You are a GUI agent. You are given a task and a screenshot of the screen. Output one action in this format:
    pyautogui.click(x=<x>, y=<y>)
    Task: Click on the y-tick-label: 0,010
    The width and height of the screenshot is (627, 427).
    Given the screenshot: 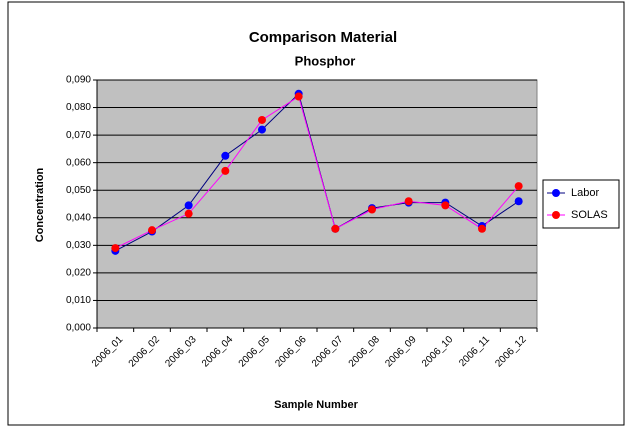 What is the action you would take?
    pyautogui.click(x=78, y=300)
    